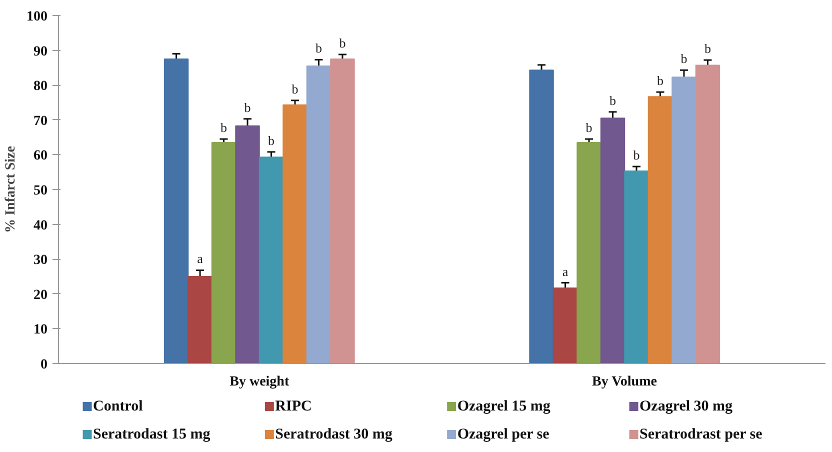  What do you see at coordinates (293, 406) in the screenshot?
I see `legend-label: RIPC` at bounding box center [293, 406].